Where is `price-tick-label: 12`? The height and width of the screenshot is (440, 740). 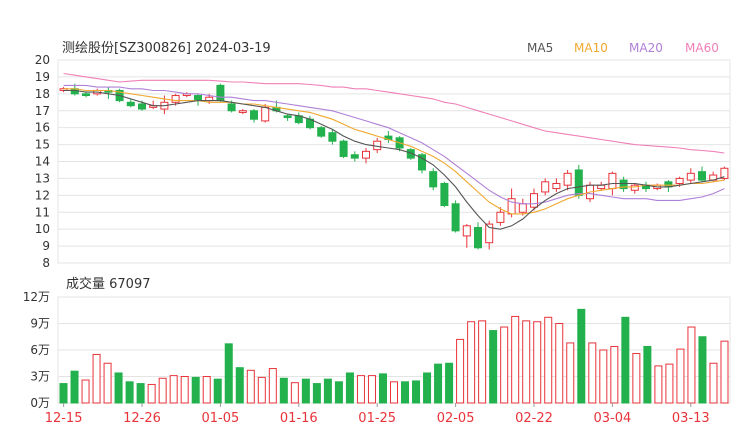
price-tick-label: 12 is located at coordinates (42, 195).